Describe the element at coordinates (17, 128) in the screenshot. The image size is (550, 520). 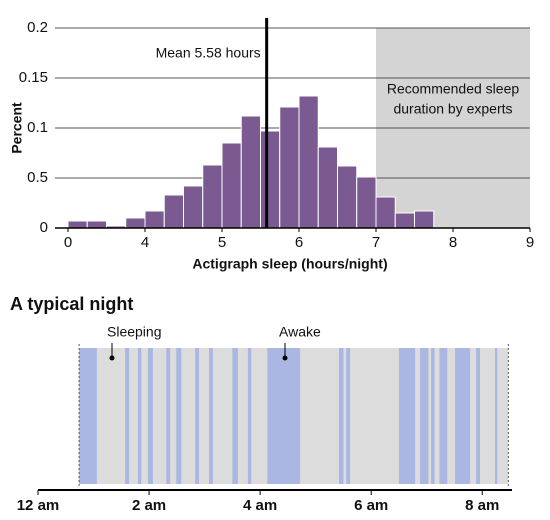
I see `y-axis-label: Percent` at that location.